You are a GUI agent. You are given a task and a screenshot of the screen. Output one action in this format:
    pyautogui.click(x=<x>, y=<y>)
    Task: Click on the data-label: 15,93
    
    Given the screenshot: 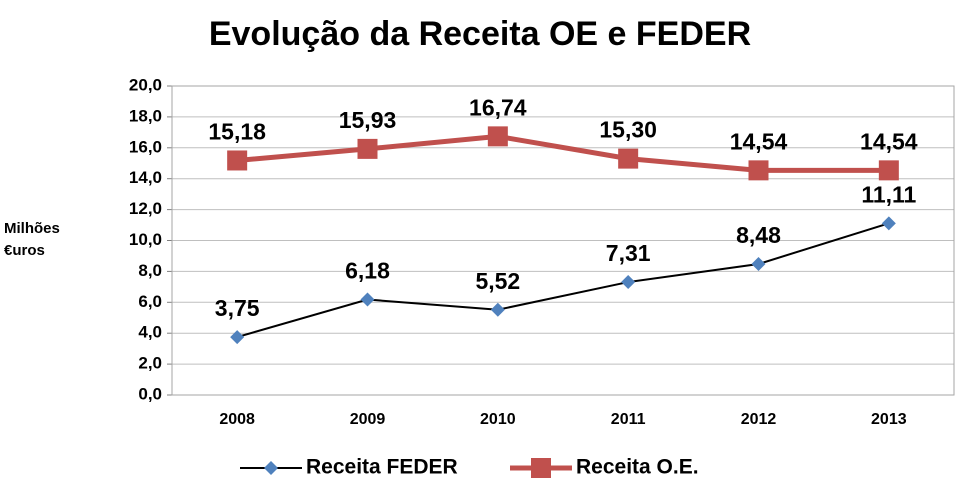 What is the action you would take?
    pyautogui.click(x=368, y=120)
    